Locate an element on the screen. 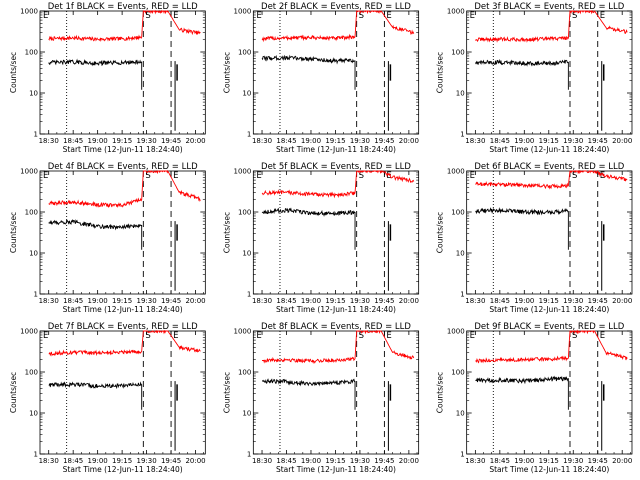  chart-title: Det 8f BLACK = Events, RED = LLD is located at coordinates (336, 327).